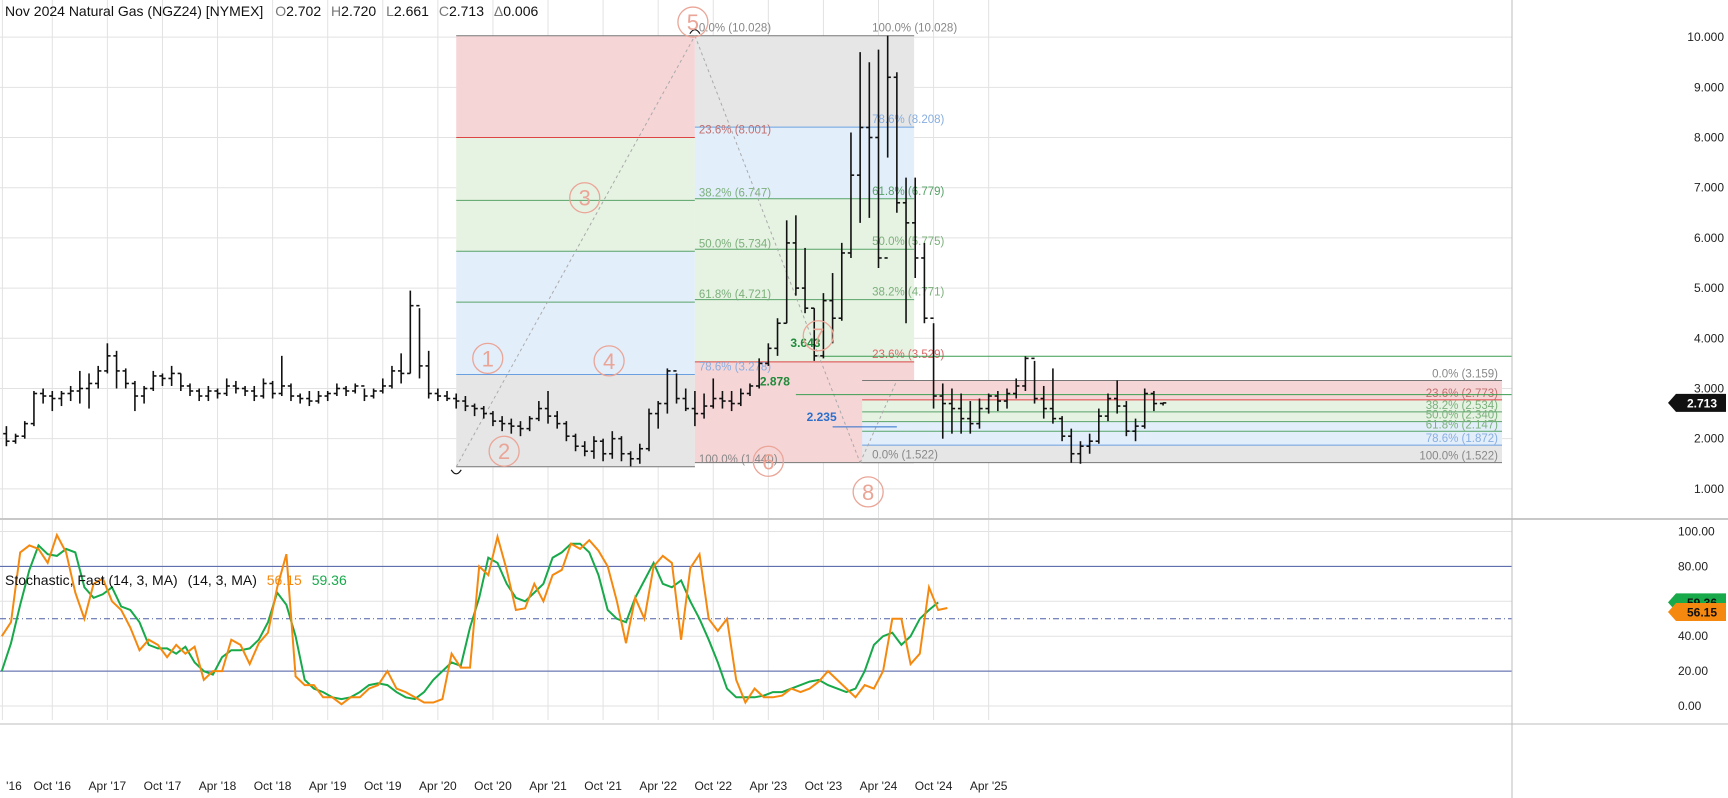  I want to click on elliott-wave-labels: 1 2 3 4 5 6 7 8, so click(678, 257).